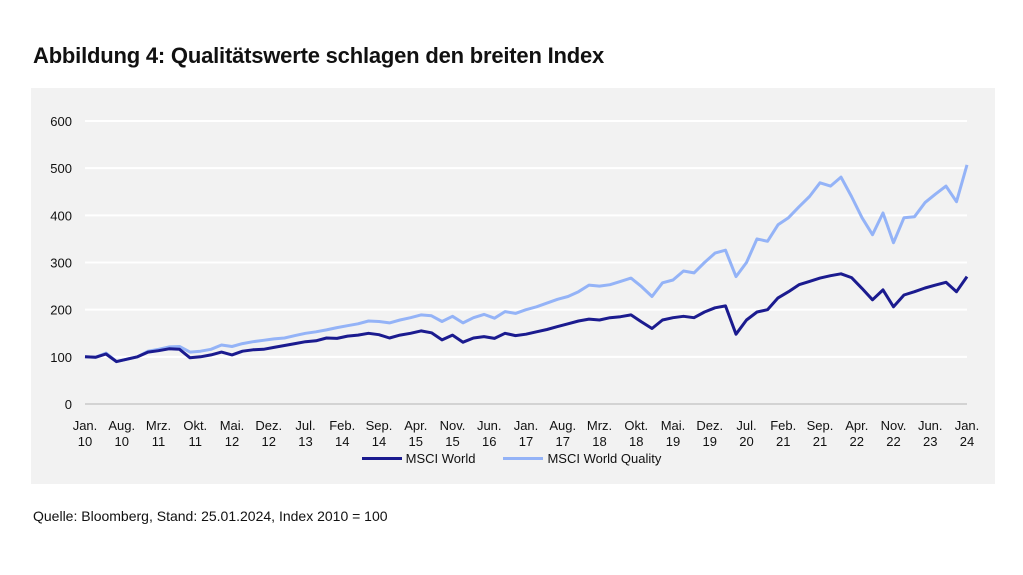 The image size is (1023, 575). Describe the element at coordinates (526, 318) in the screenshot. I see `series-line-msci-world` at that location.